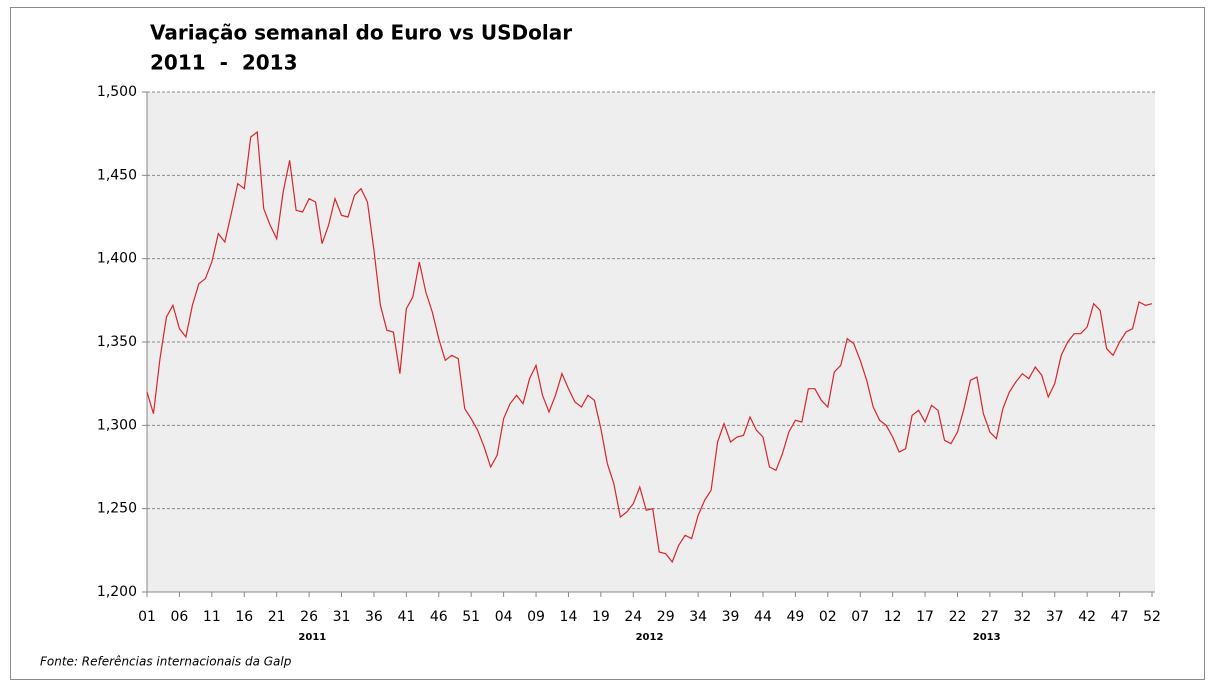  I want to click on x-tick-label: 17, so click(925, 617).